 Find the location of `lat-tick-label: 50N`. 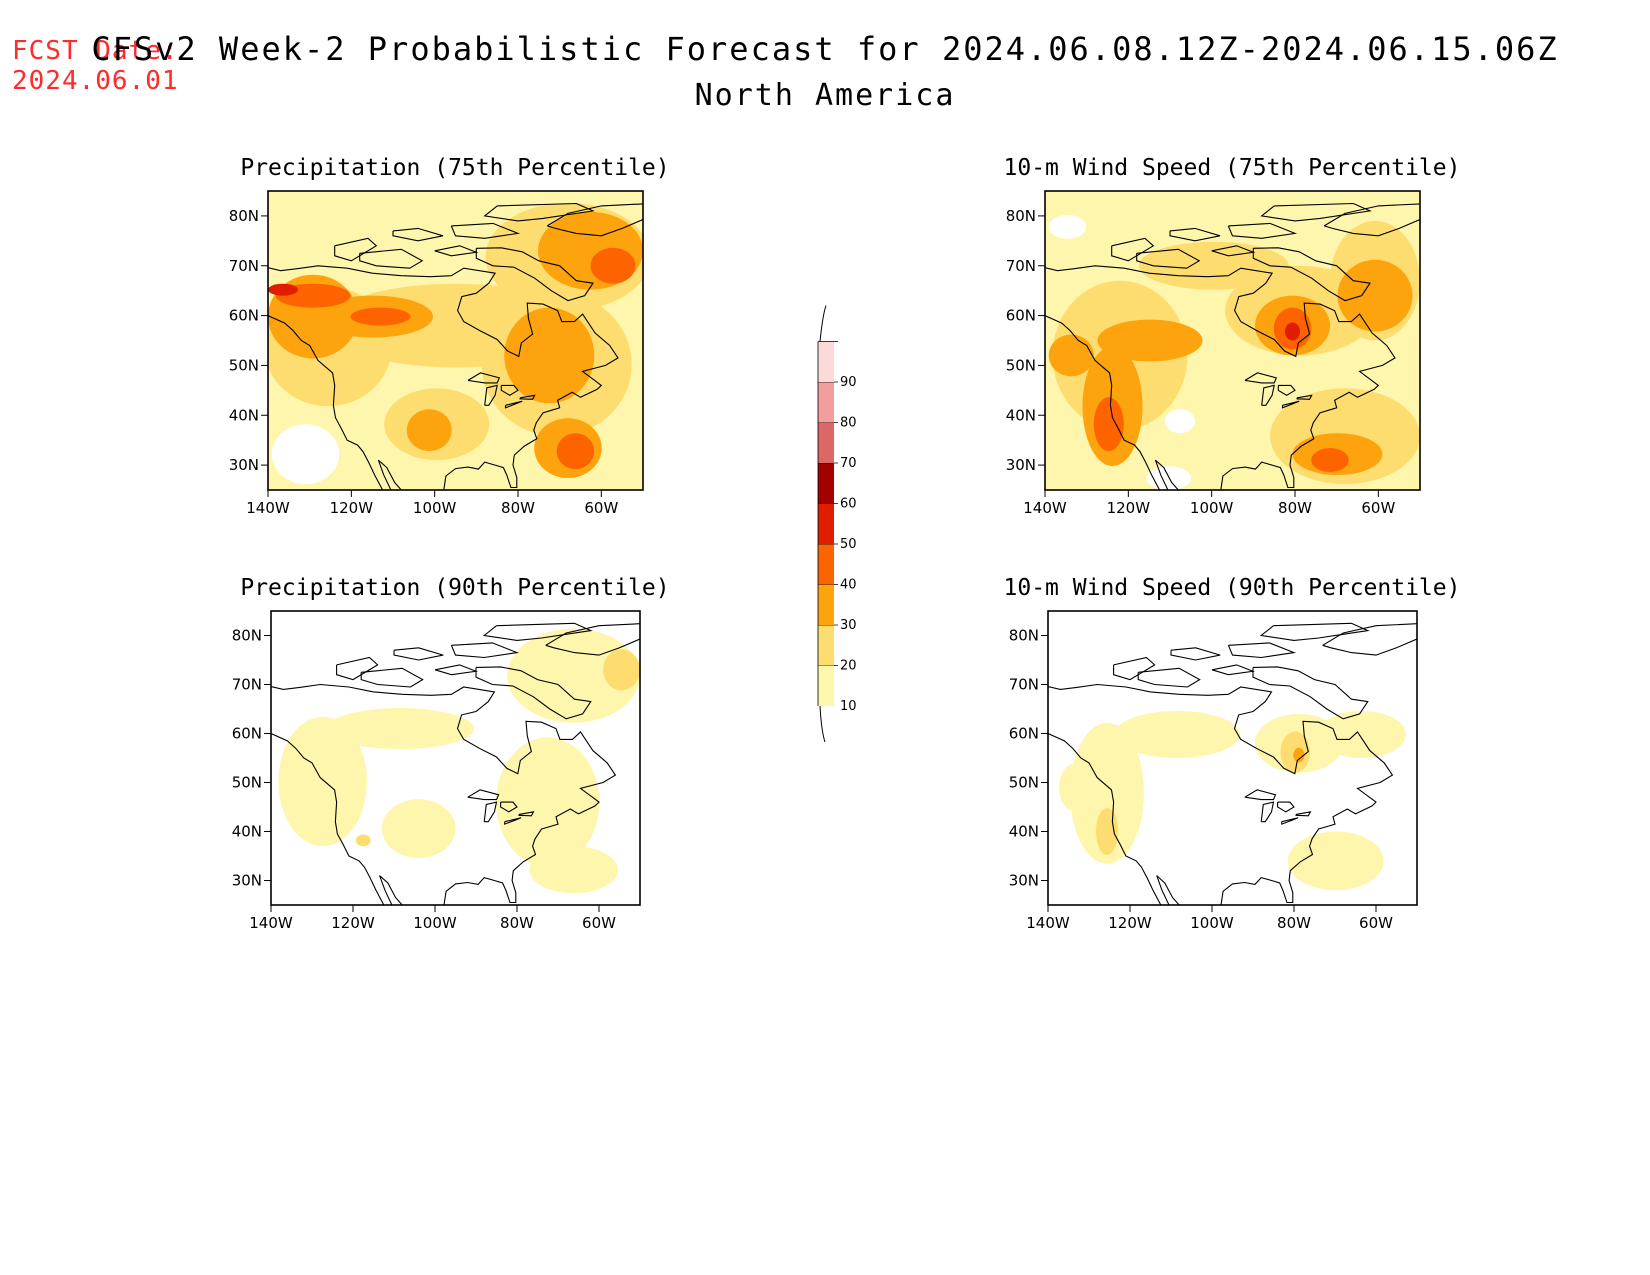

lat-tick-label: 50N is located at coordinates (247, 783).